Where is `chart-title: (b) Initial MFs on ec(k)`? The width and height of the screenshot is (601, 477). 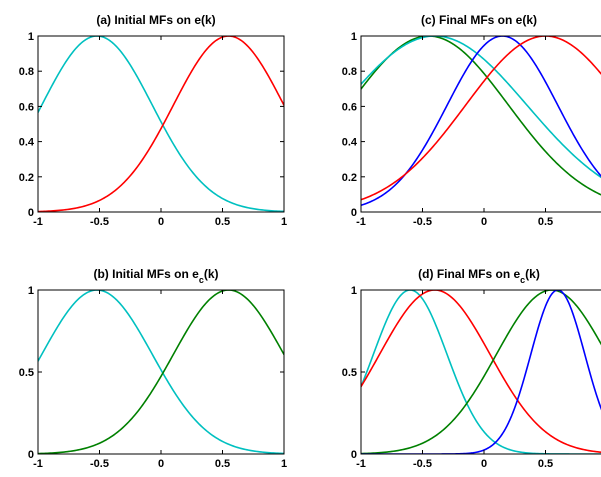 chart-title: (b) Initial MFs on ec(k) is located at coordinates (155, 276).